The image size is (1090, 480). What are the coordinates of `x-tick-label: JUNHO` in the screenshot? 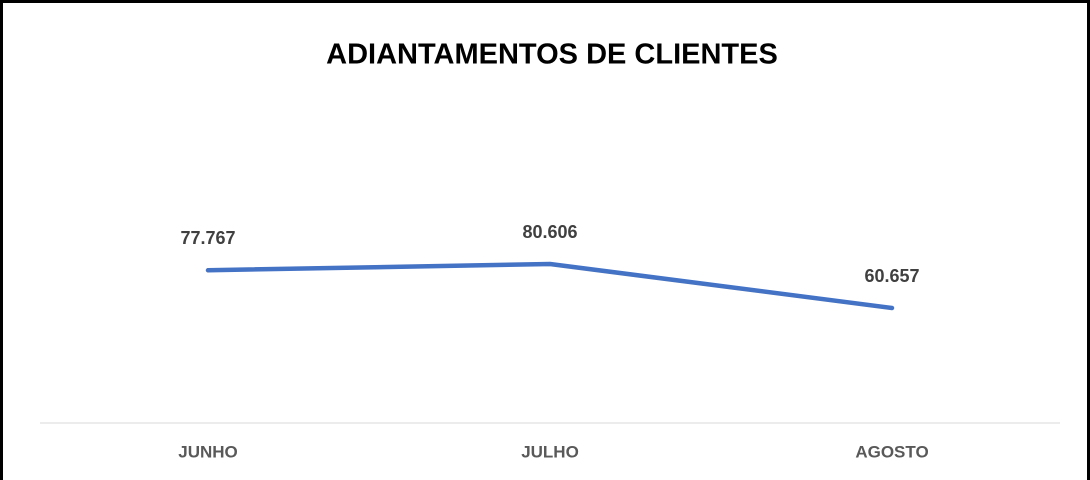 It's located at (208, 451).